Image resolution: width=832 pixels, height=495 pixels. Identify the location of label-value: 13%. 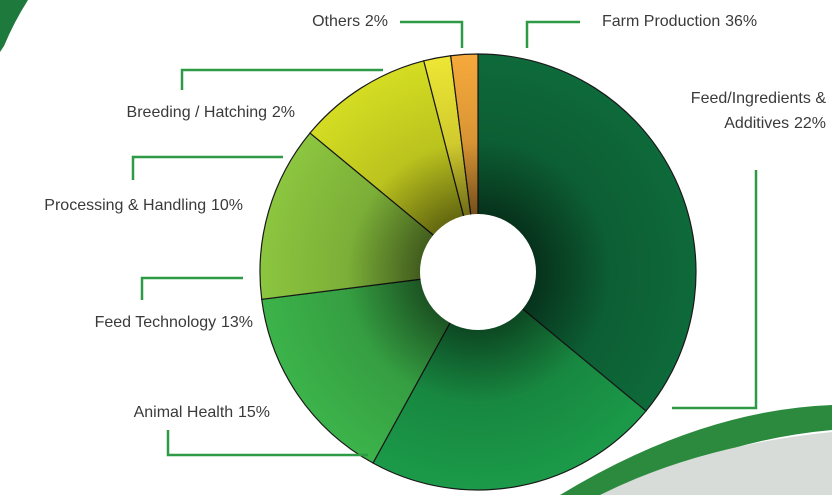
(236, 322).